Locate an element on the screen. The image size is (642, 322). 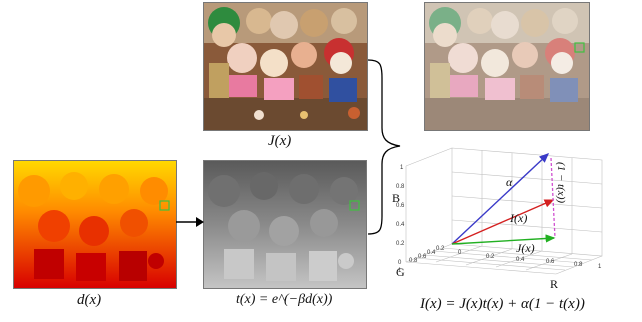
i-vector-label: I(x) is located at coordinates (518, 218).